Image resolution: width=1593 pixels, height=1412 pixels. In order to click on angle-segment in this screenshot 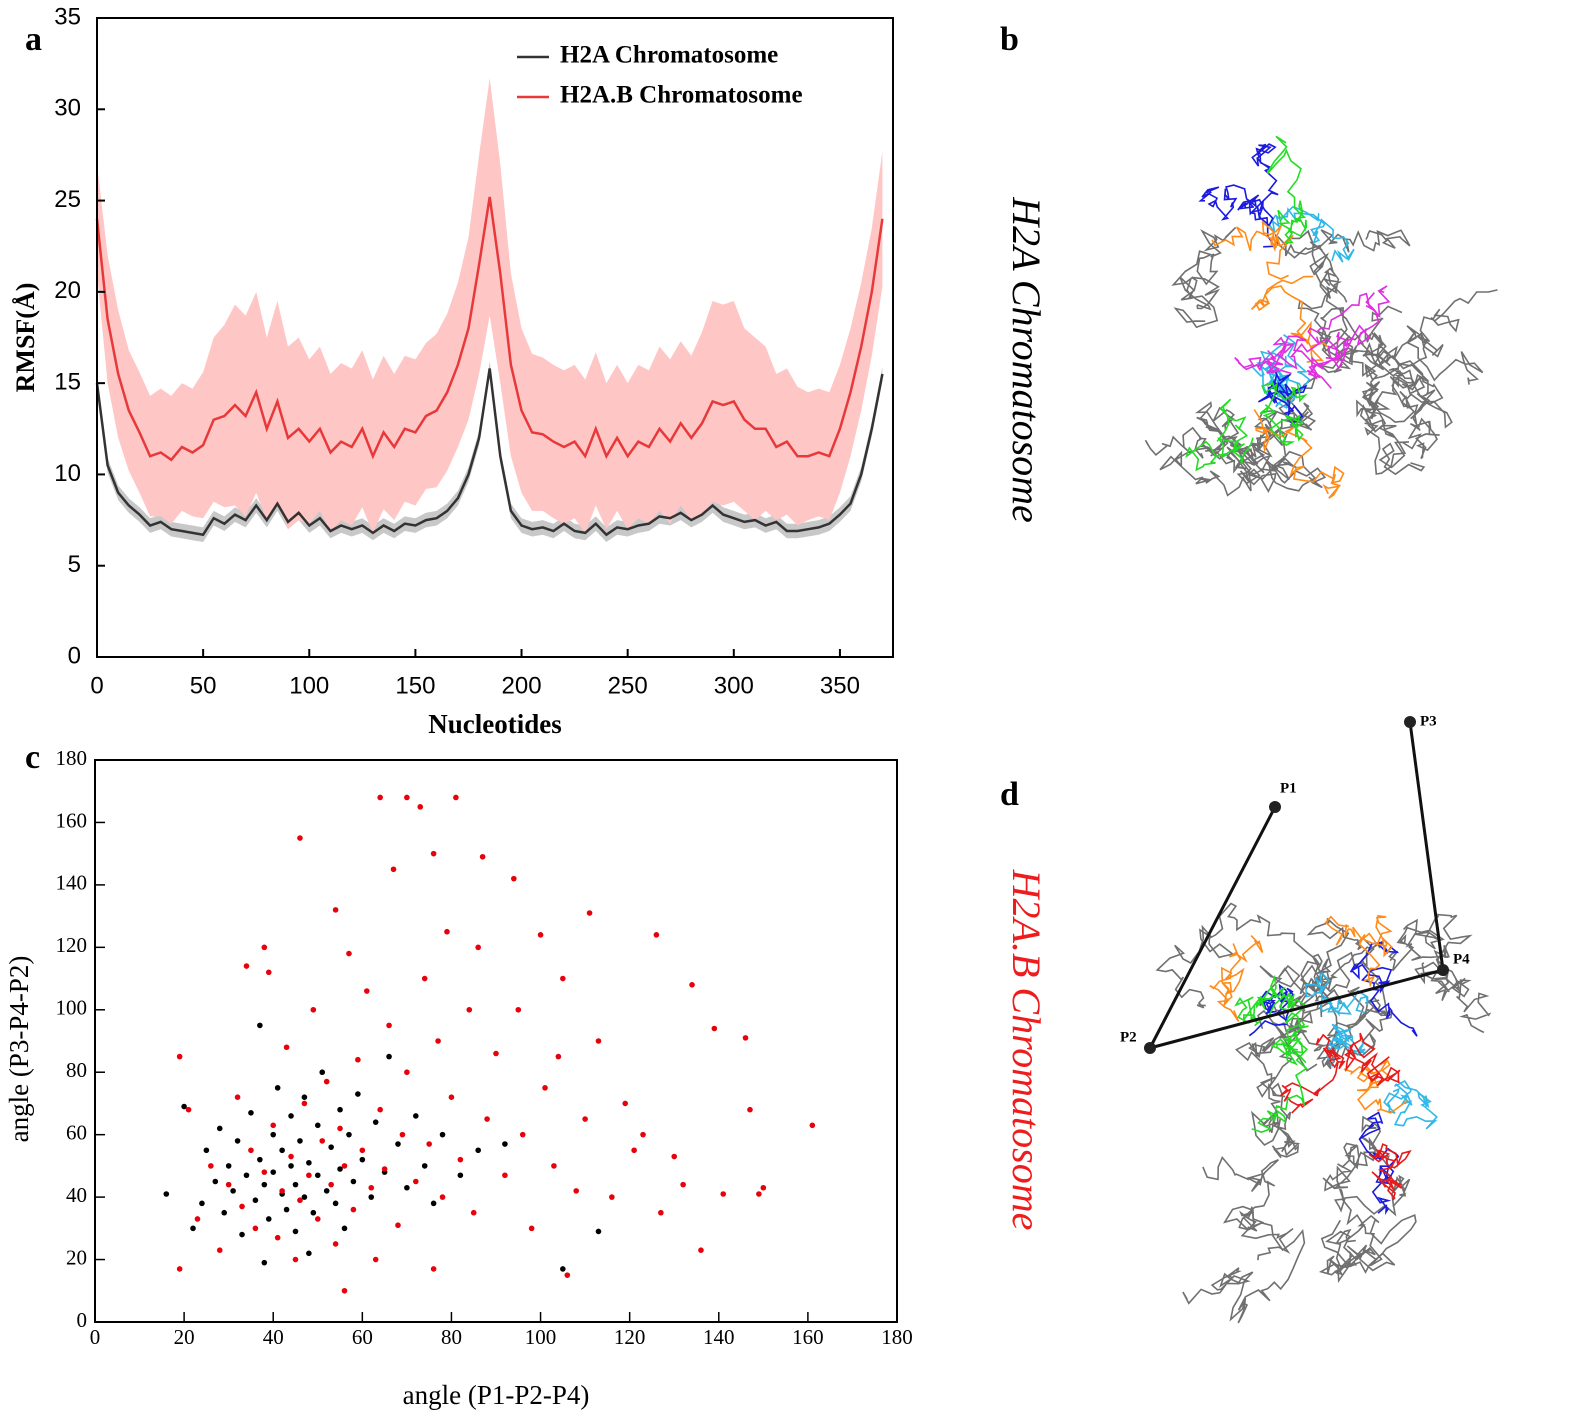, I will do `click(1296, 1009)`.